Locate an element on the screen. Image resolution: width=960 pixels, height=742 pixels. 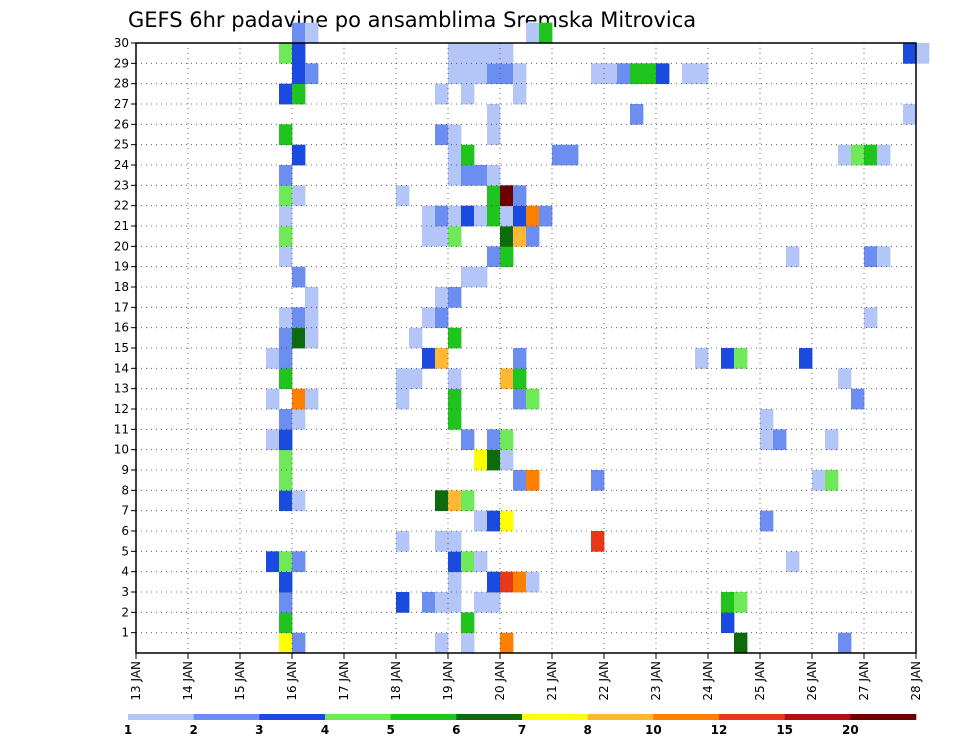
x-tick-label: 18 JAN is located at coordinates (396, 681).